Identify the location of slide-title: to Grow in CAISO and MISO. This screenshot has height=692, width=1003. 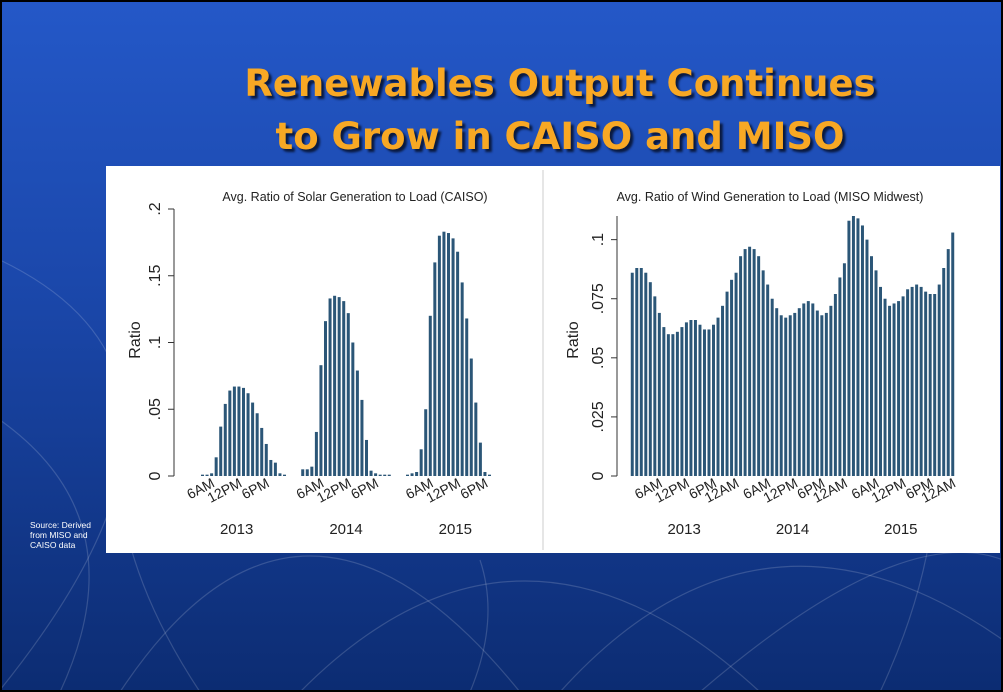
(560, 136).